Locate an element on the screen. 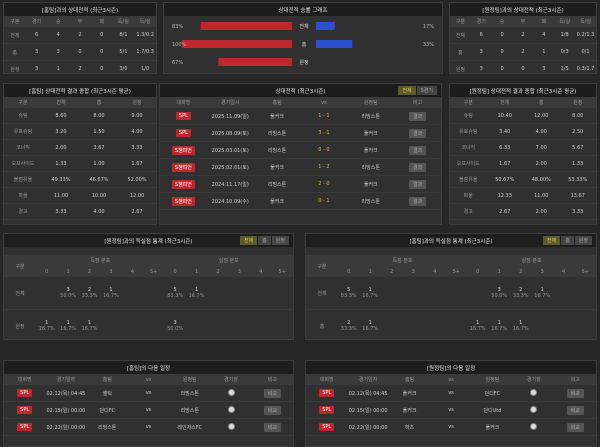 Image resolution: width=600 pixels, height=447 pixels. bin-header: 5+ is located at coordinates (585, 271).